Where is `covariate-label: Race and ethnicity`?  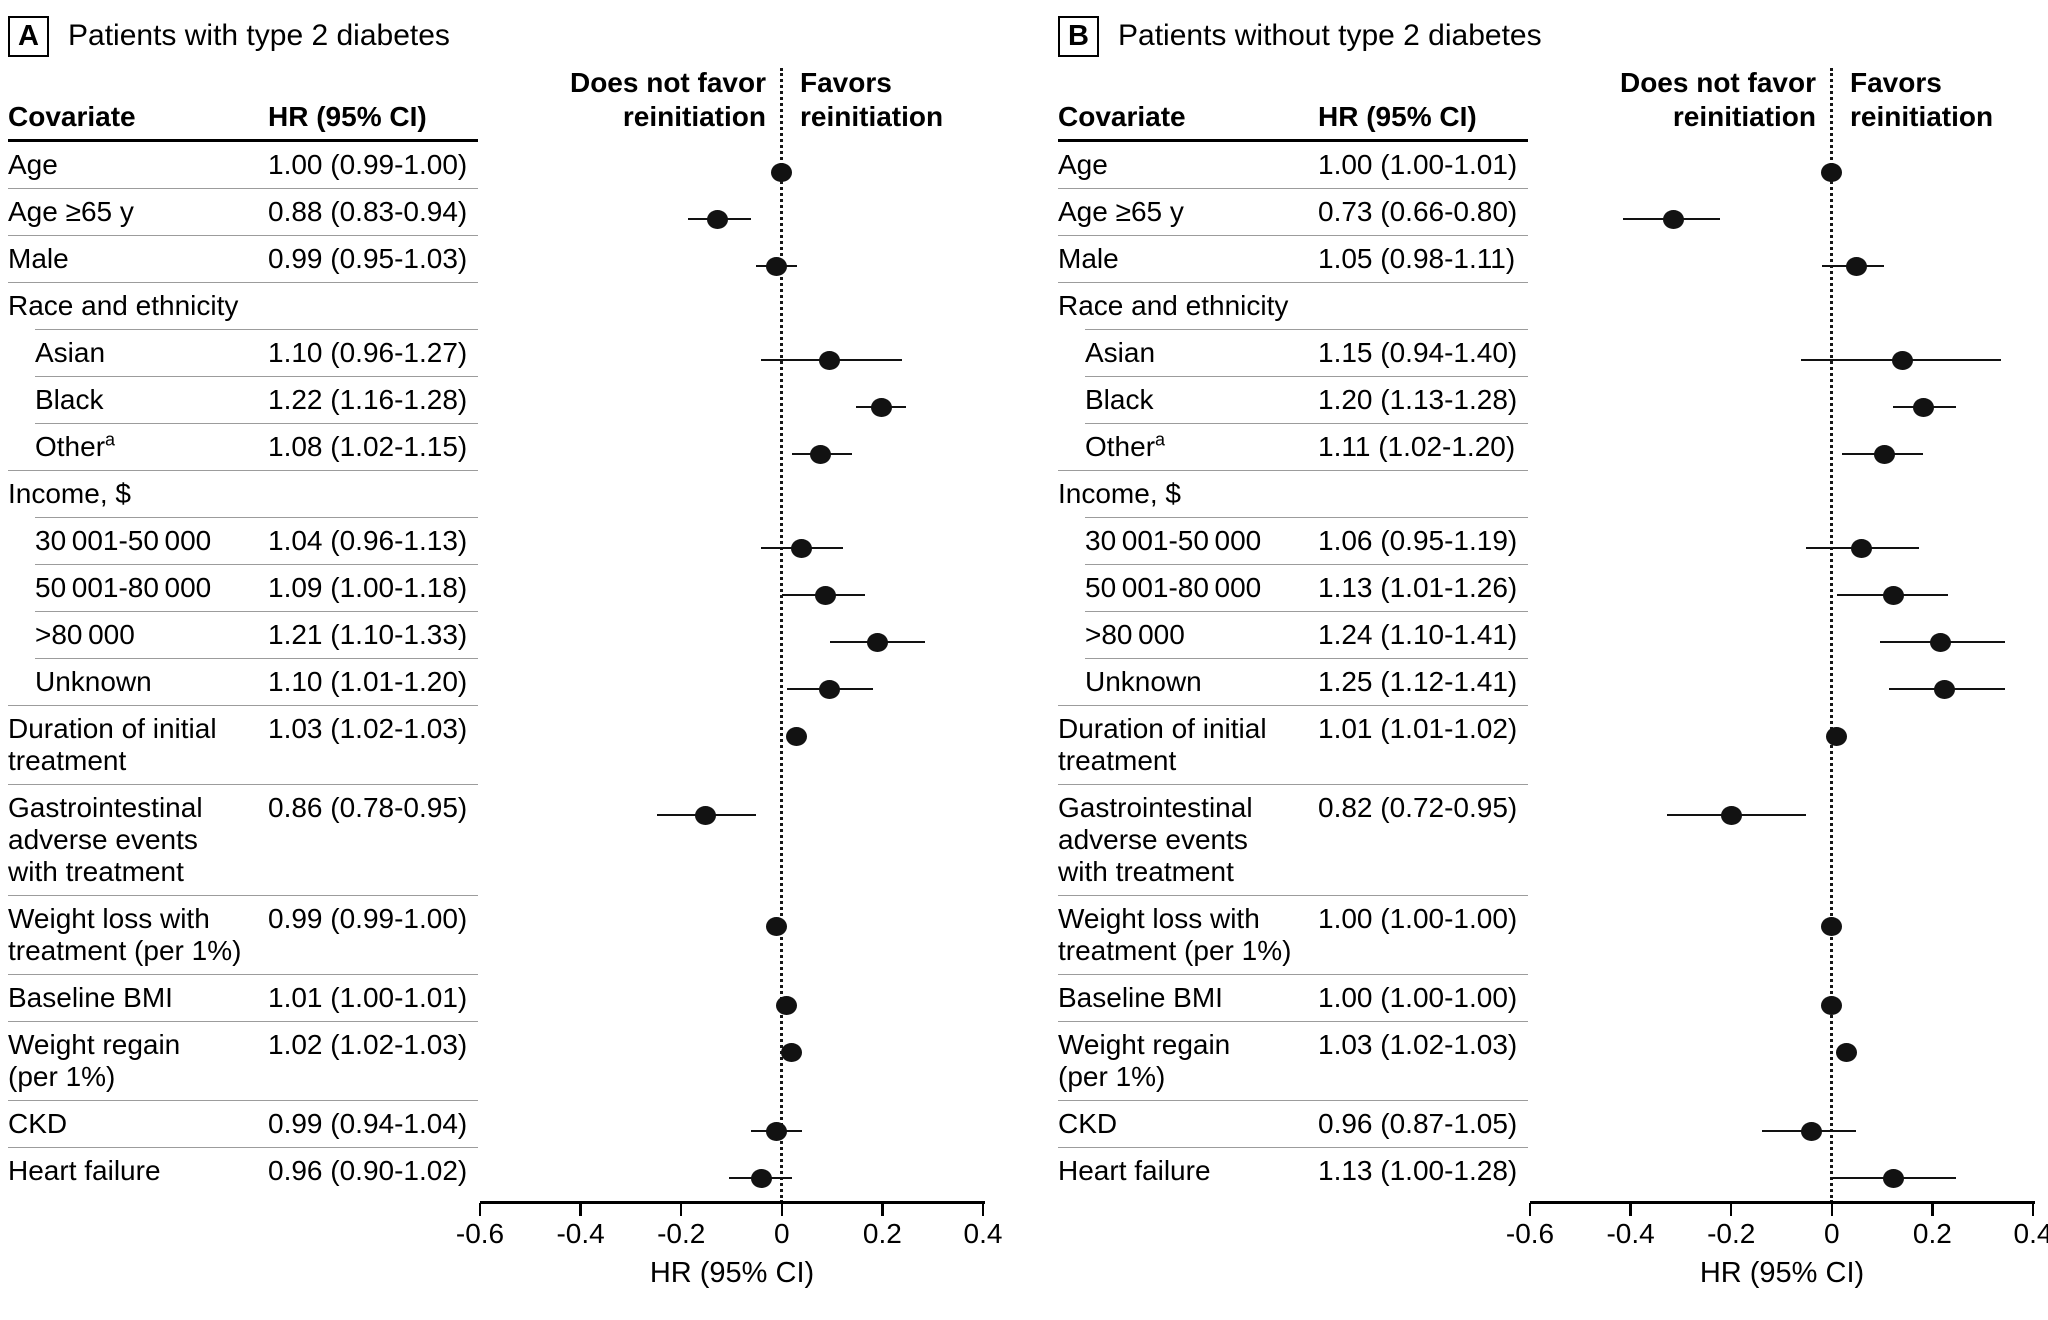 covariate-label: Race and ethnicity is located at coordinates (123, 305).